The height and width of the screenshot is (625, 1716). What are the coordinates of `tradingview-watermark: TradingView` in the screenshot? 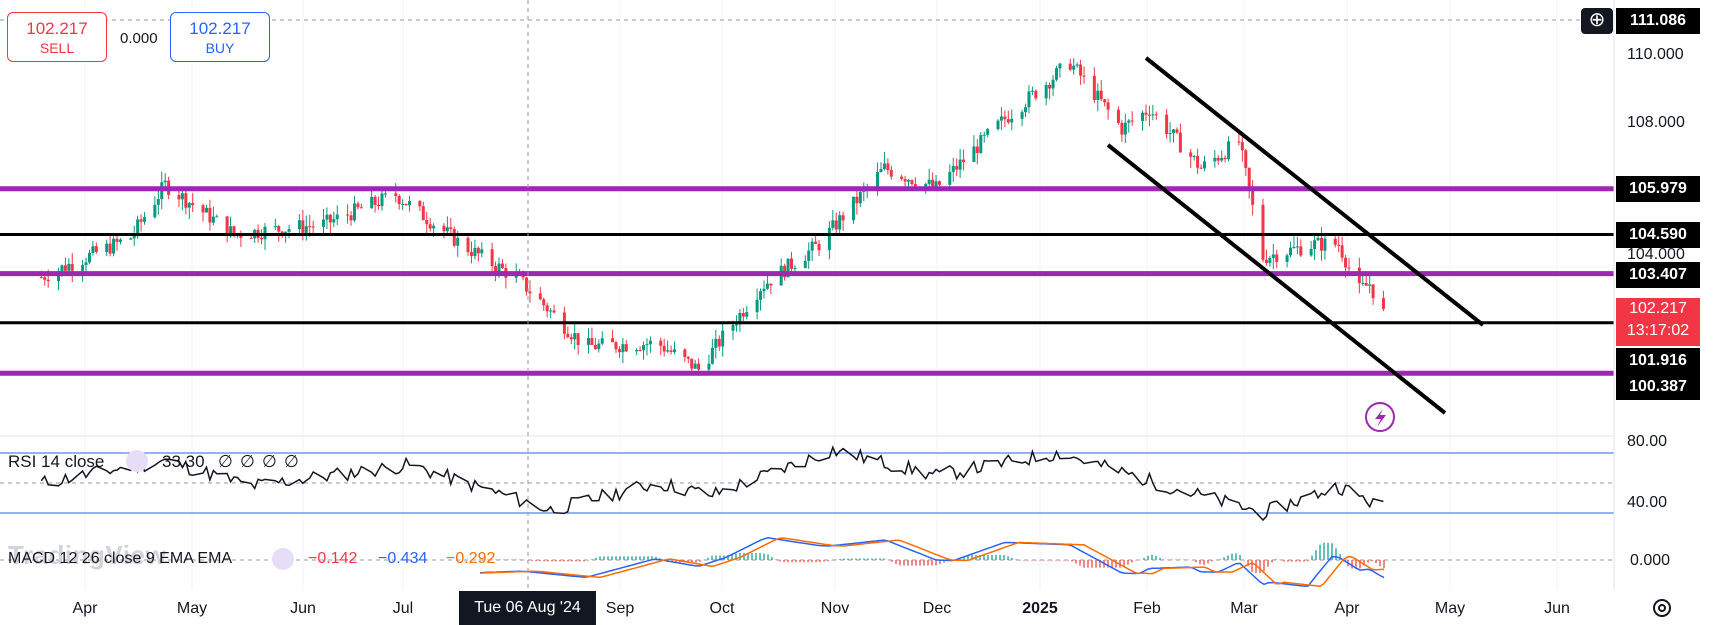 It's located at (87, 555).